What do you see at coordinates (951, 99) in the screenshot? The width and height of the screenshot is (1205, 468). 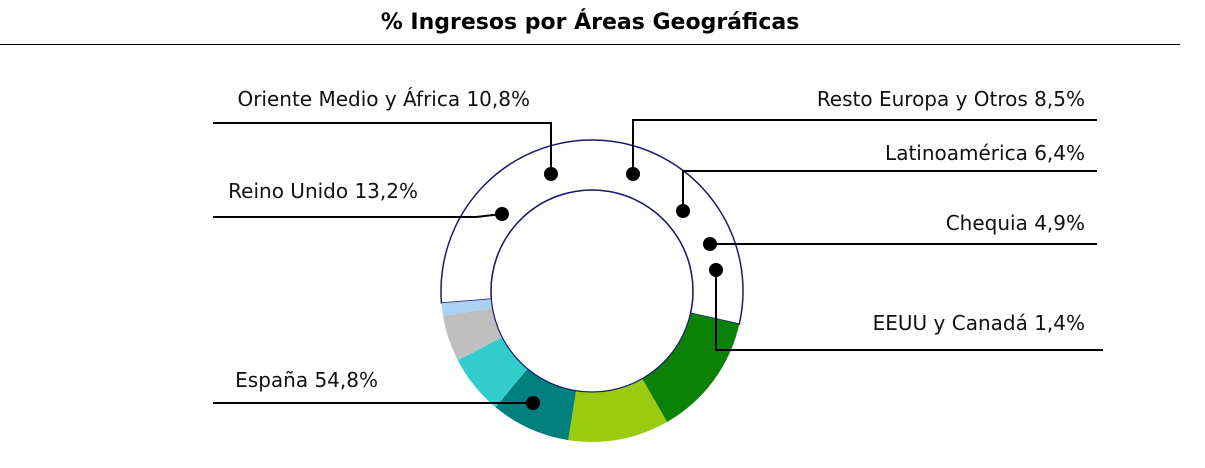 I see `data-label: Resto Europa y Otros 8,5%` at bounding box center [951, 99].